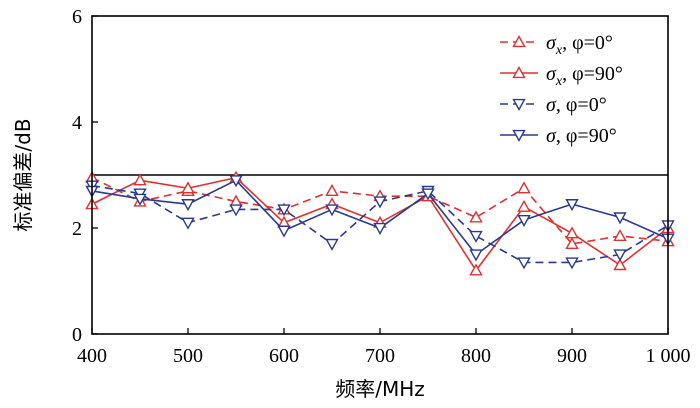  I want to click on x-tick-label: 400, so click(92, 356).